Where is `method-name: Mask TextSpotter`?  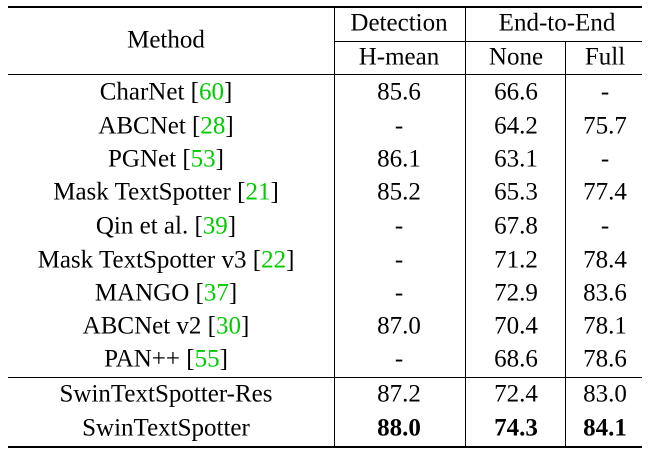
method-name: Mask TextSpotter is located at coordinates (142, 192).